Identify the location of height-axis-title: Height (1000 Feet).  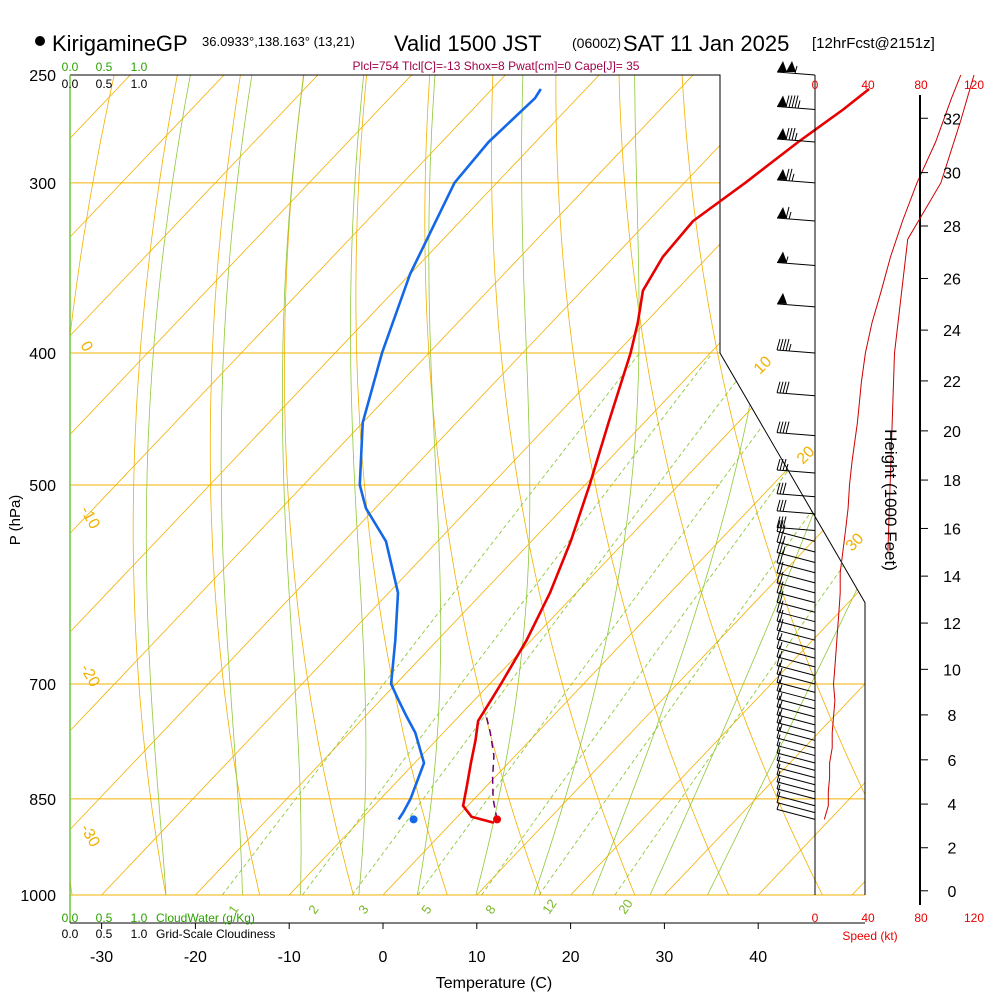
(890, 500).